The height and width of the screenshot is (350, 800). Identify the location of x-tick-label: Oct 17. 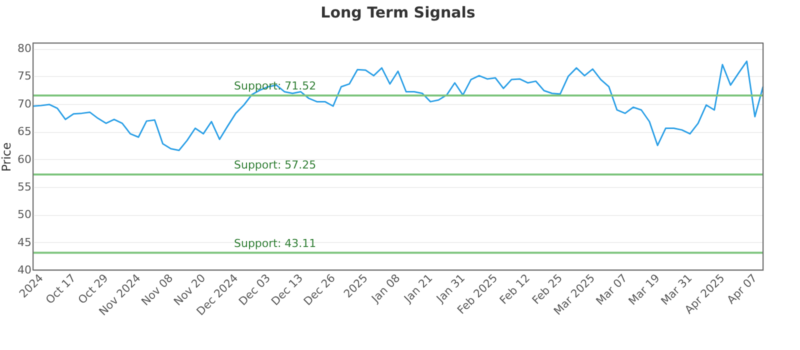
(60, 289).